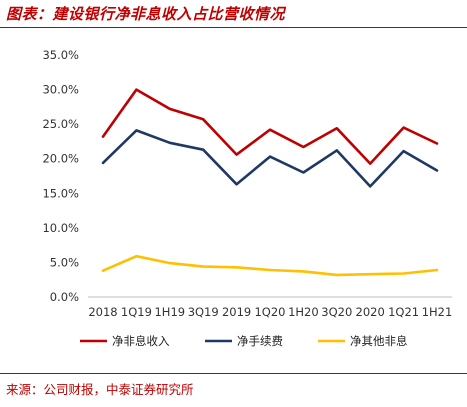 The image size is (467, 407). What do you see at coordinates (64, 297) in the screenshot?
I see `y-tick-label: 0.0%` at bounding box center [64, 297].